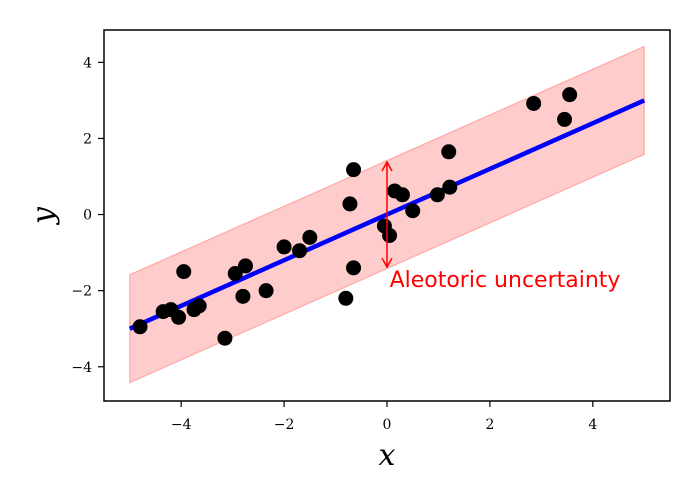  I want to click on x-axis-ticks: −4 −2 0 2 4, so click(384, 417).